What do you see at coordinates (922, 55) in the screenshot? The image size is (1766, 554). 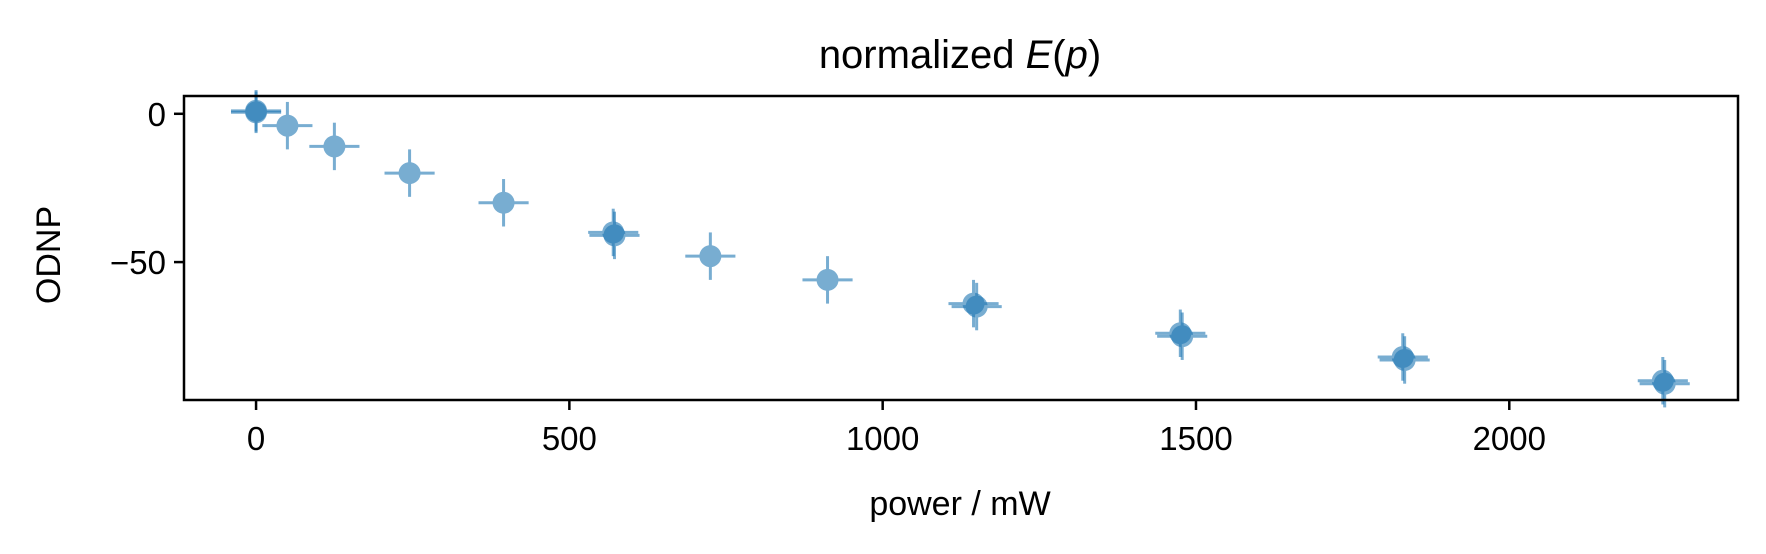 I see `chart-title-prefix: normalized` at bounding box center [922, 55].